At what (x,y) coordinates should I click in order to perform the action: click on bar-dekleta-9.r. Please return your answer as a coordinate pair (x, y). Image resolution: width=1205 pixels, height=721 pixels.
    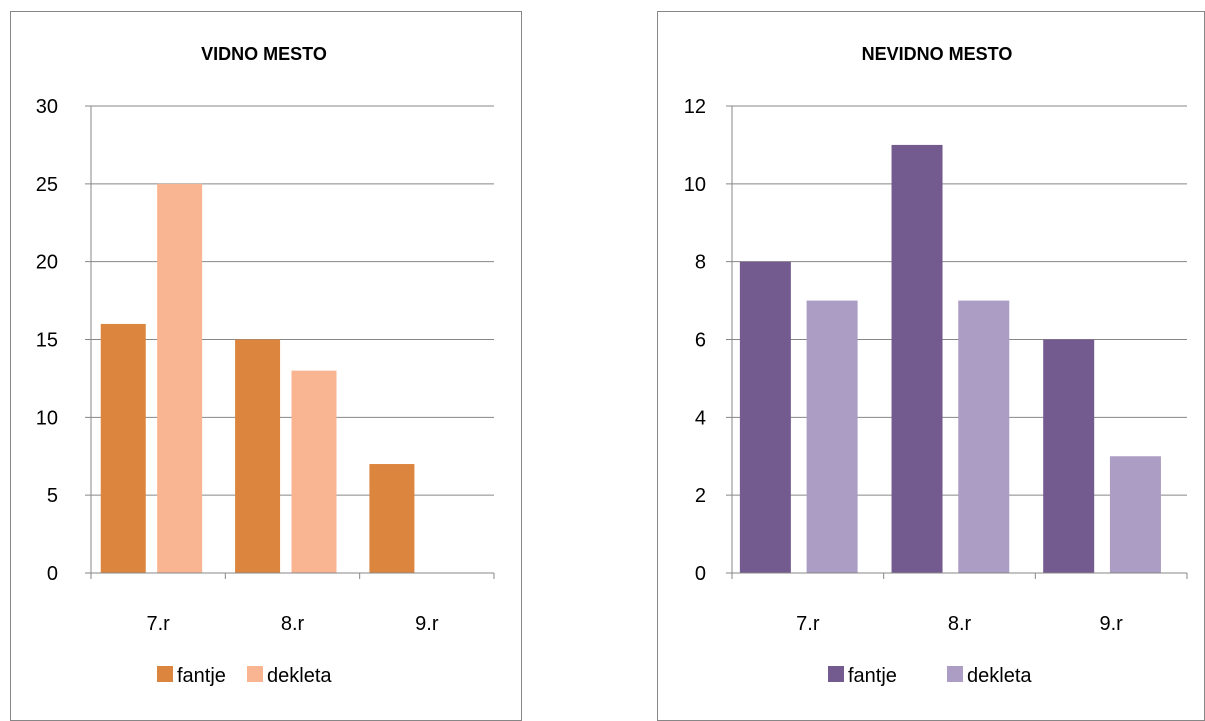
    Looking at the image, I should click on (1135, 514).